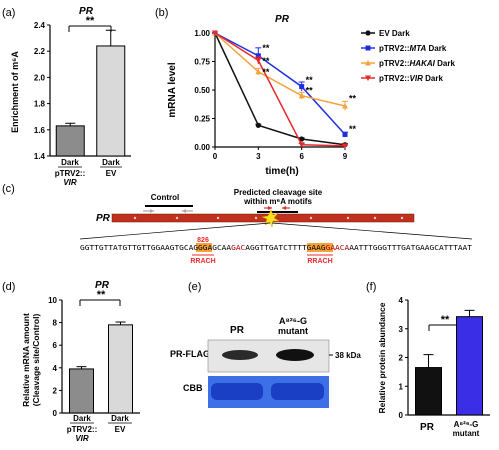 The height and width of the screenshot is (450, 499). Describe the element at coordinates (345, 156) in the screenshot. I see `x-tick-label: 9` at that location.